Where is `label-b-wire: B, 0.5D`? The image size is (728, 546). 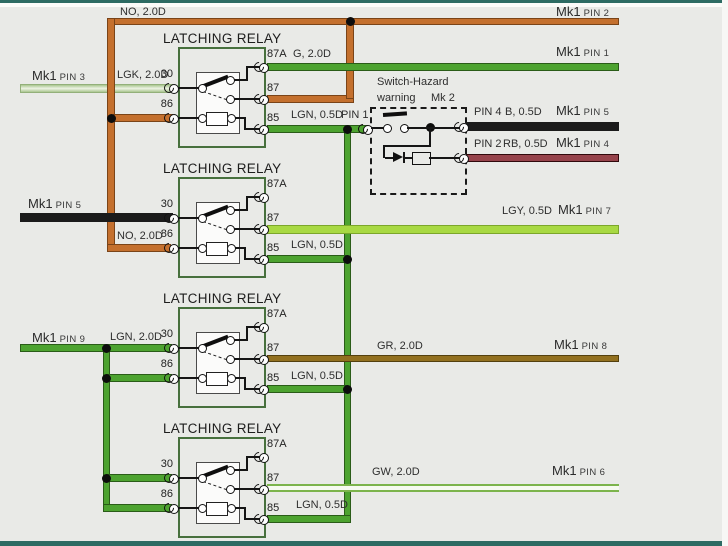 label-b-wire: B, 0.5D is located at coordinates (523, 112).